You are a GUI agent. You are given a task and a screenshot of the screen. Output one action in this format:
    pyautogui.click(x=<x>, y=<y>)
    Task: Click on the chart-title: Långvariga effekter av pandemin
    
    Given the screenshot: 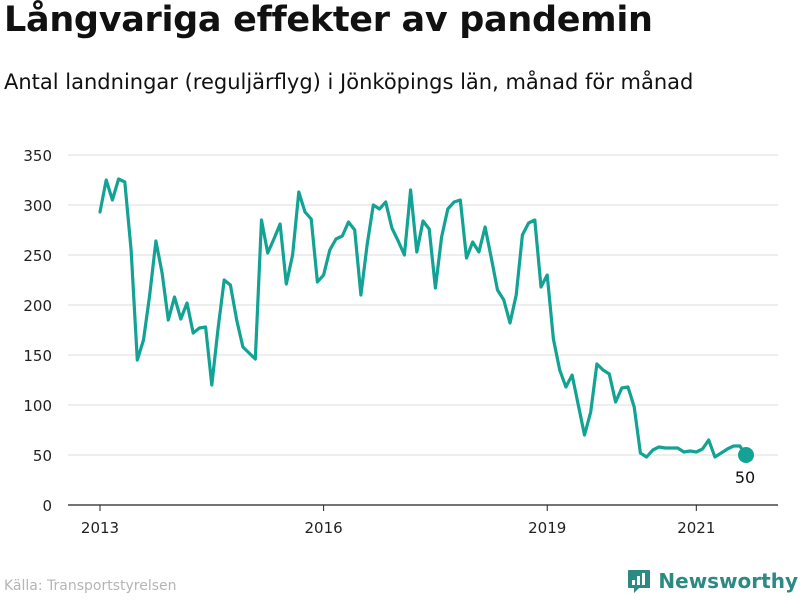 What is the action you would take?
    pyautogui.click(x=328, y=20)
    